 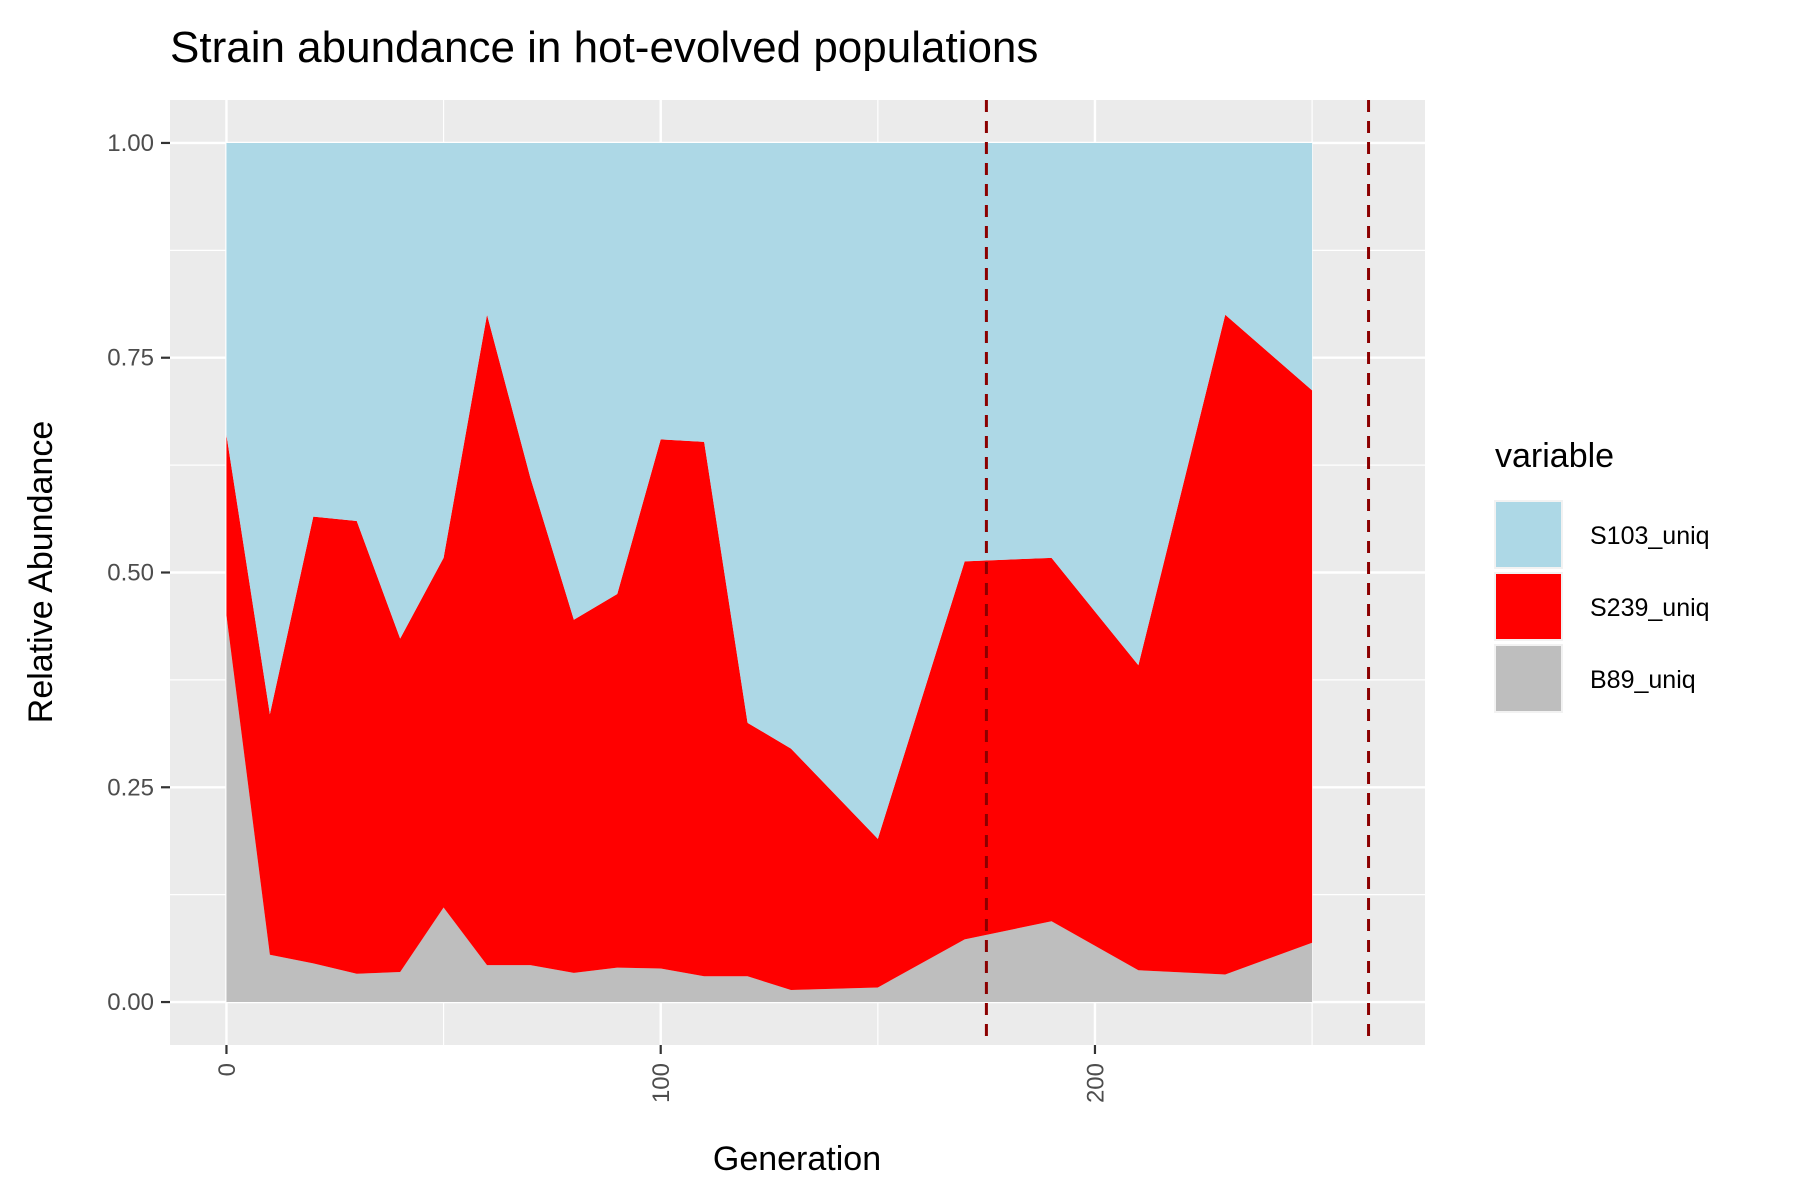 I want to click on x-tick-label: 100, so click(x=661, y=1083).